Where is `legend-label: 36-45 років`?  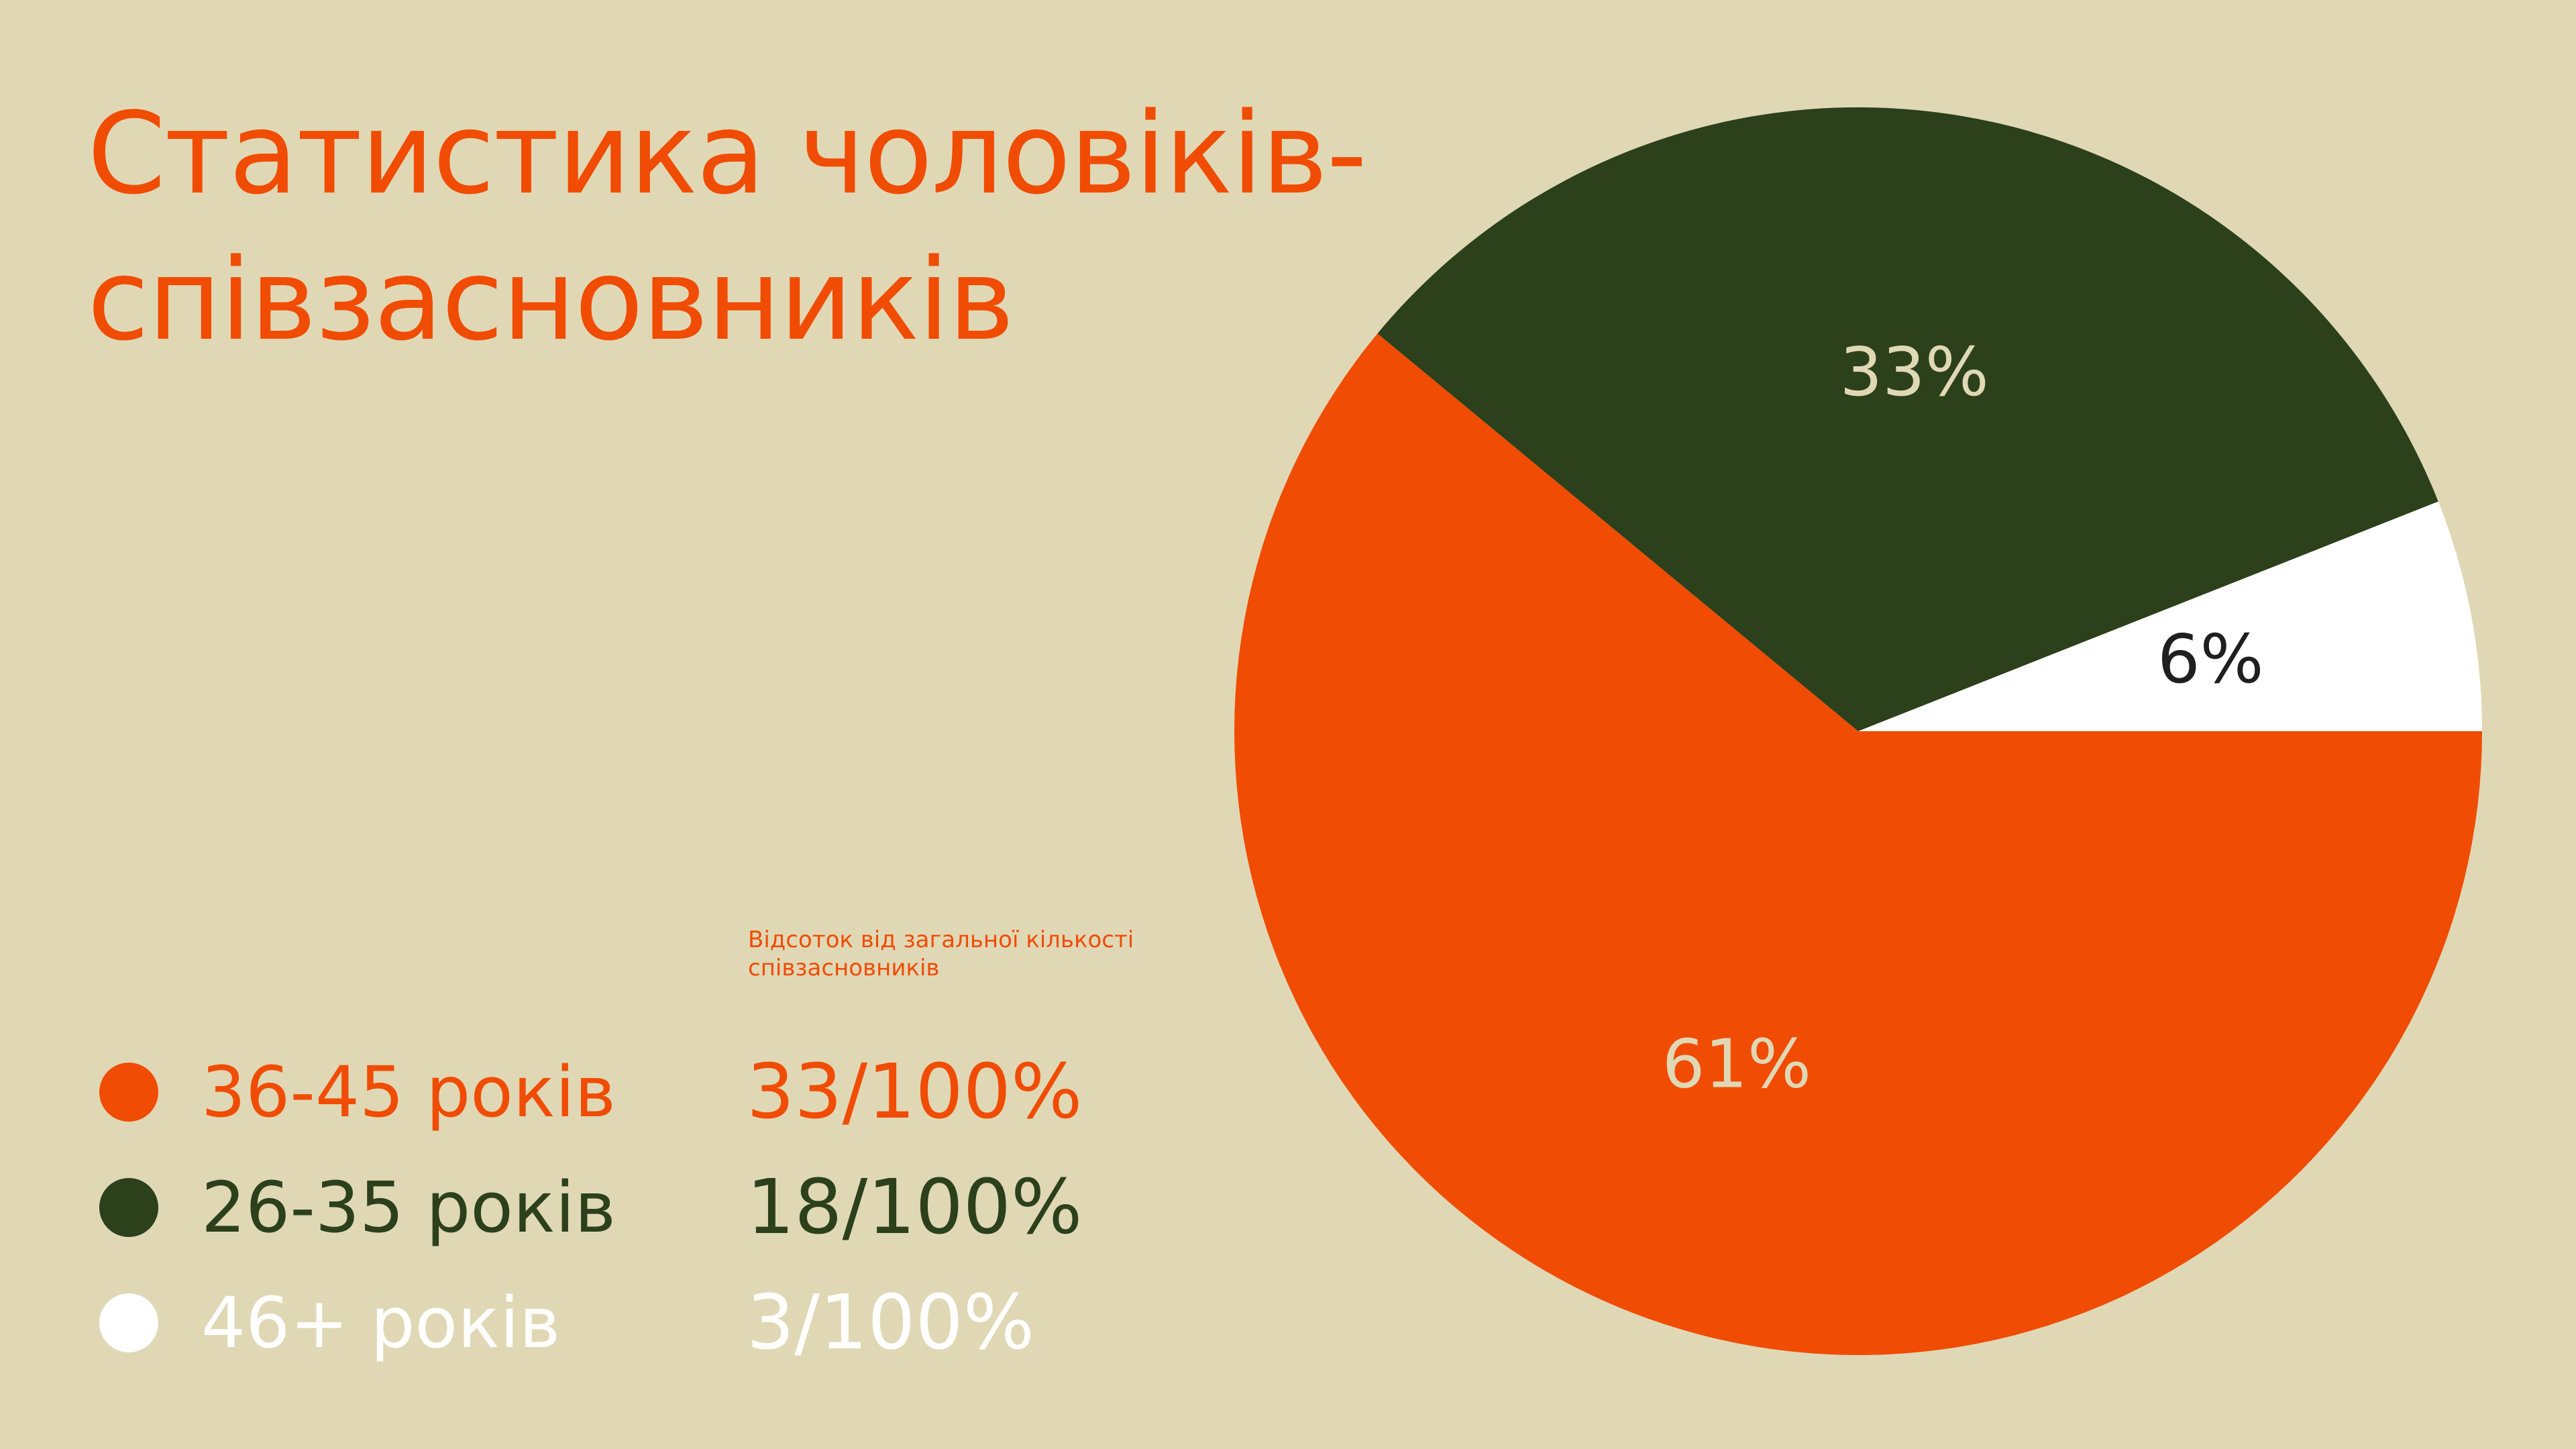 legend-label: 36-45 років is located at coordinates (408, 1092).